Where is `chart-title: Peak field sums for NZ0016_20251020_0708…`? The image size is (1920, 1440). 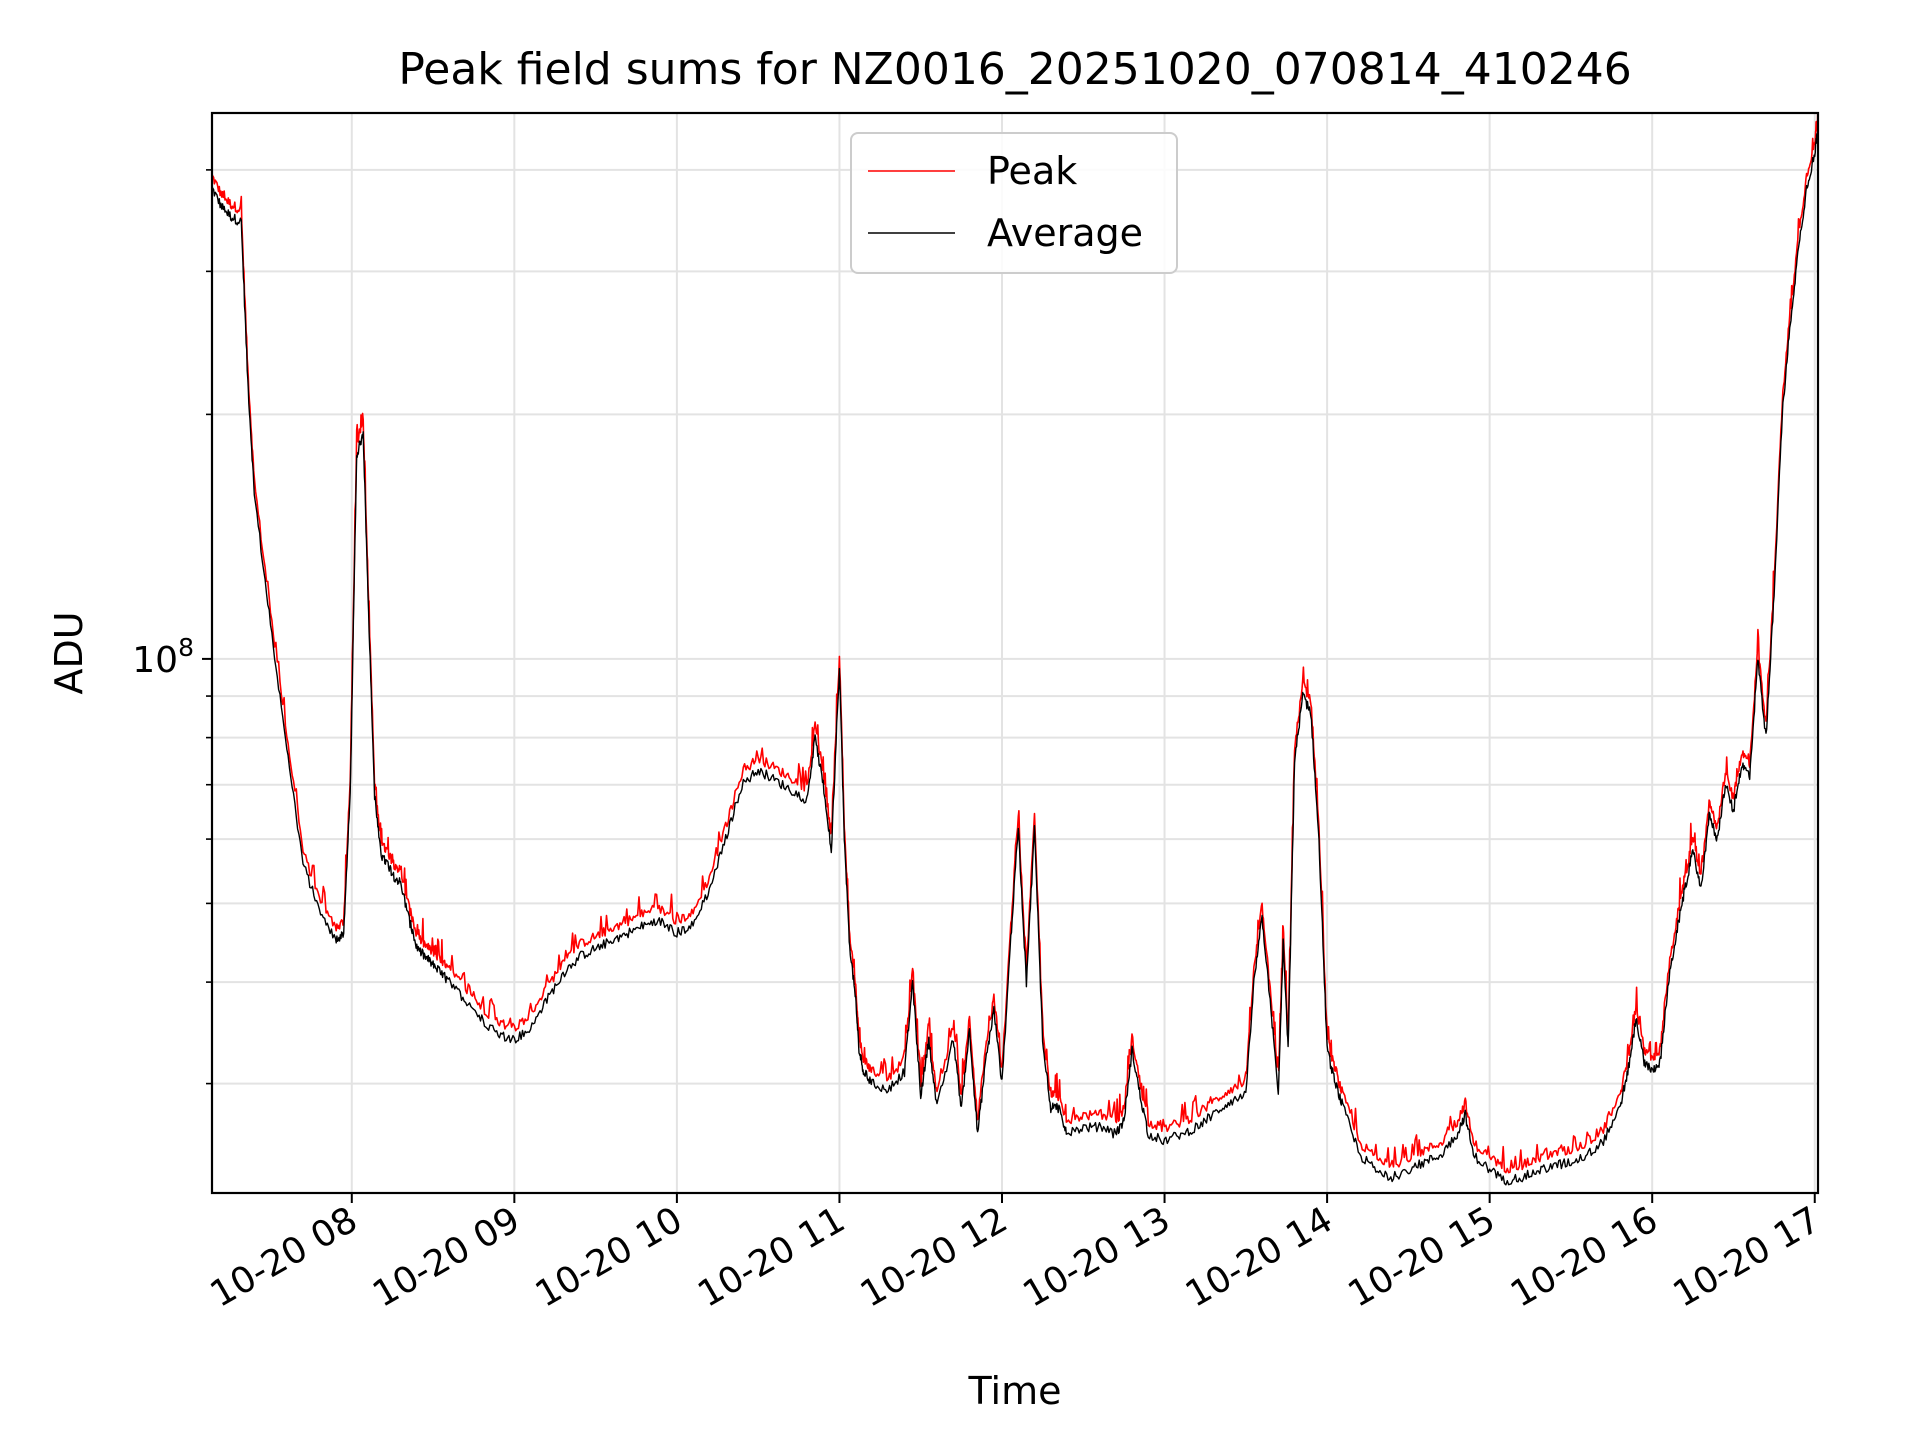
chart-title: Peak field sums for NZ0016_20251020_0708… is located at coordinates (1014, 69).